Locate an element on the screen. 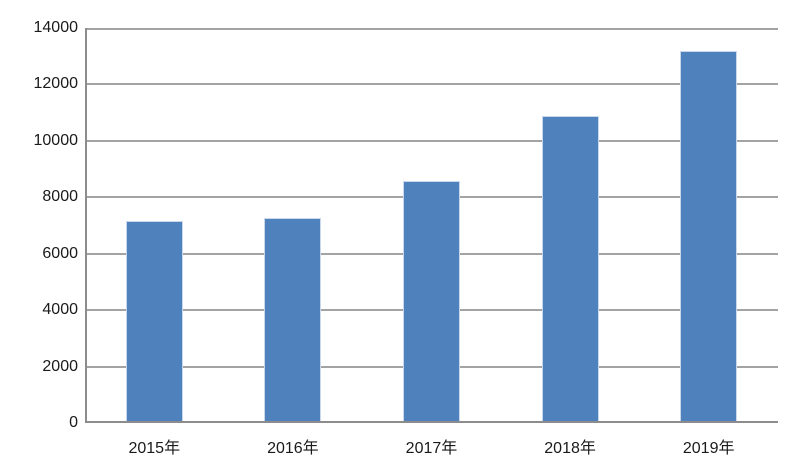 The height and width of the screenshot is (471, 800). y-axis-tick-label: 2000 is located at coordinates (60, 366).